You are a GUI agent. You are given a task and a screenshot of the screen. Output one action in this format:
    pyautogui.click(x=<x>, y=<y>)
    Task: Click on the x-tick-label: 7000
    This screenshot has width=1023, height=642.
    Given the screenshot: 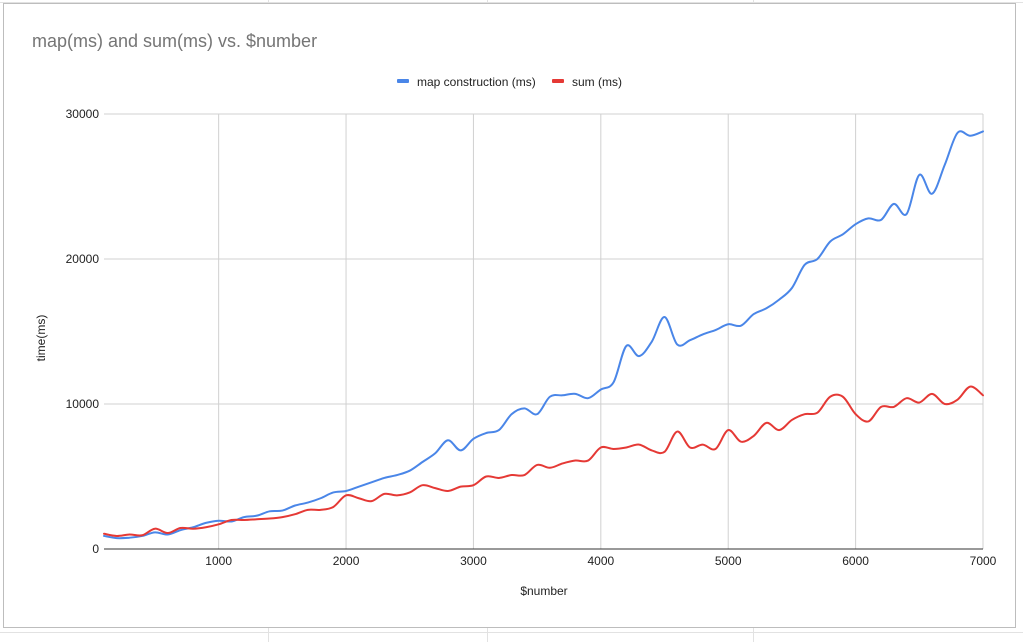 What is the action you would take?
    pyautogui.click(x=983, y=561)
    